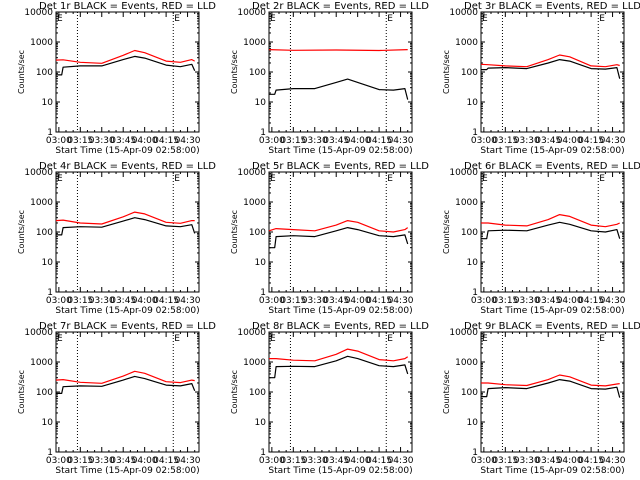 Image resolution: width=640 pixels, height=480 pixels. I want to click on chart-title: Det 2r BLACK = Events, RED = LLD, so click(340, 6).